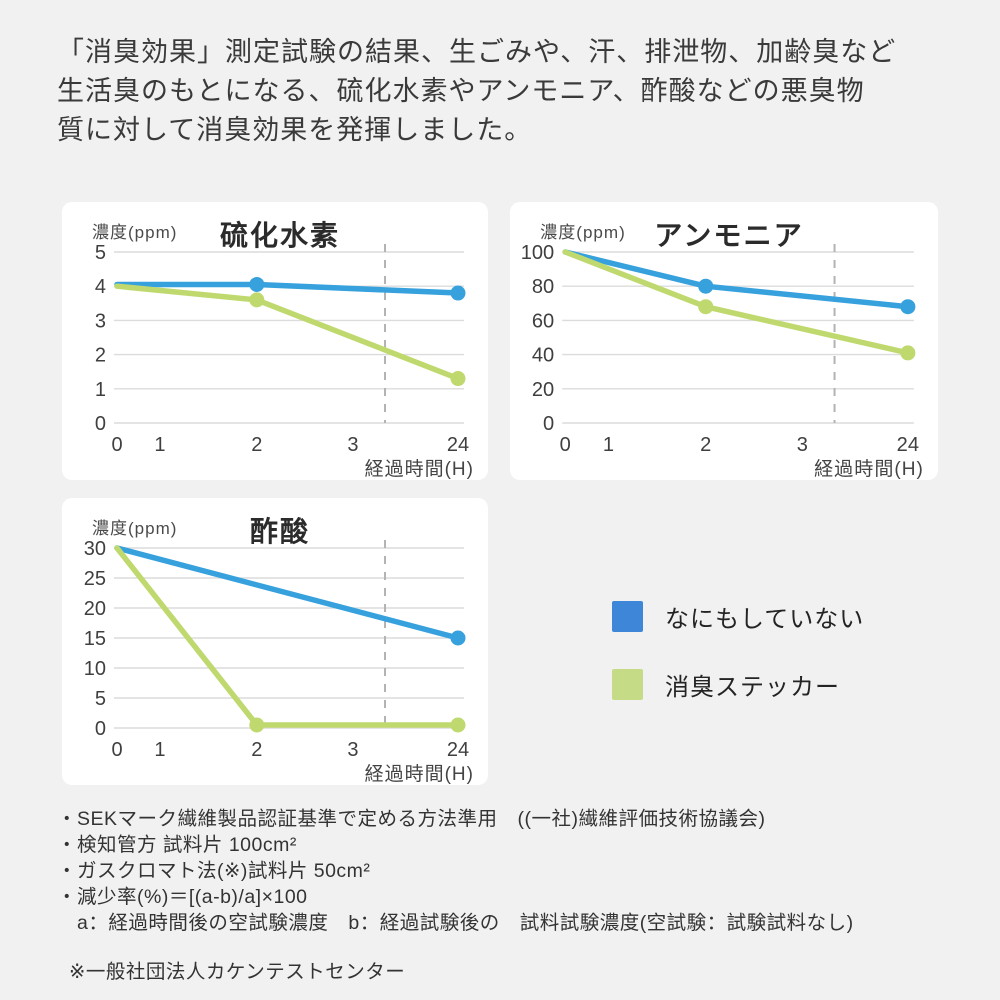 The width and height of the screenshot is (1000, 1000). Describe the element at coordinates (543, 321) in the screenshot. I see `y-tick-label: 60` at that location.